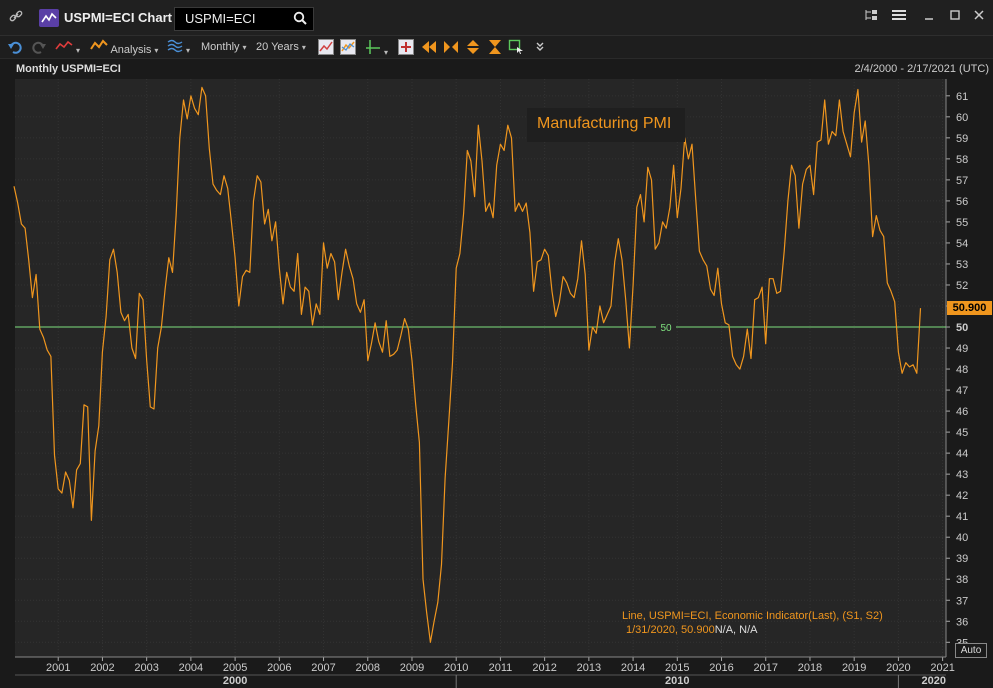 The image size is (993, 688). Describe the element at coordinates (962, 559) in the screenshot. I see `y-tick-label: 39` at that location.